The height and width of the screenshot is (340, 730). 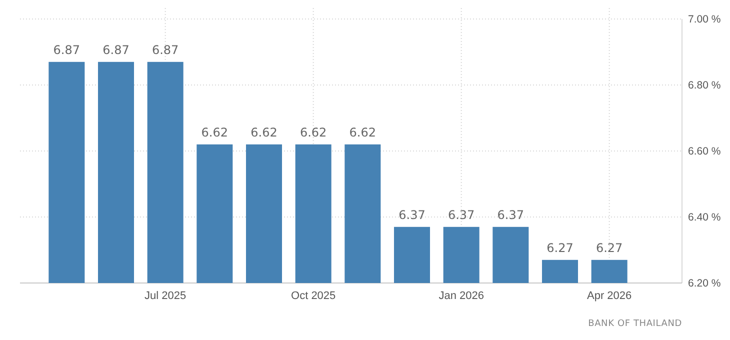 I want to click on y-tick-label: 6.40 %, so click(x=704, y=217).